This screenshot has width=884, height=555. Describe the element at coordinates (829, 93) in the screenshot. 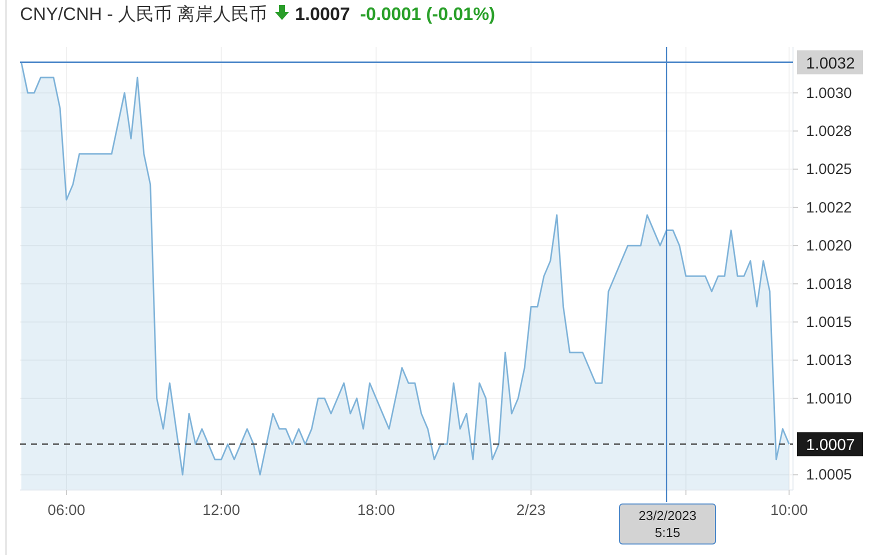

I see `y-tick-label: 1.0030` at that location.